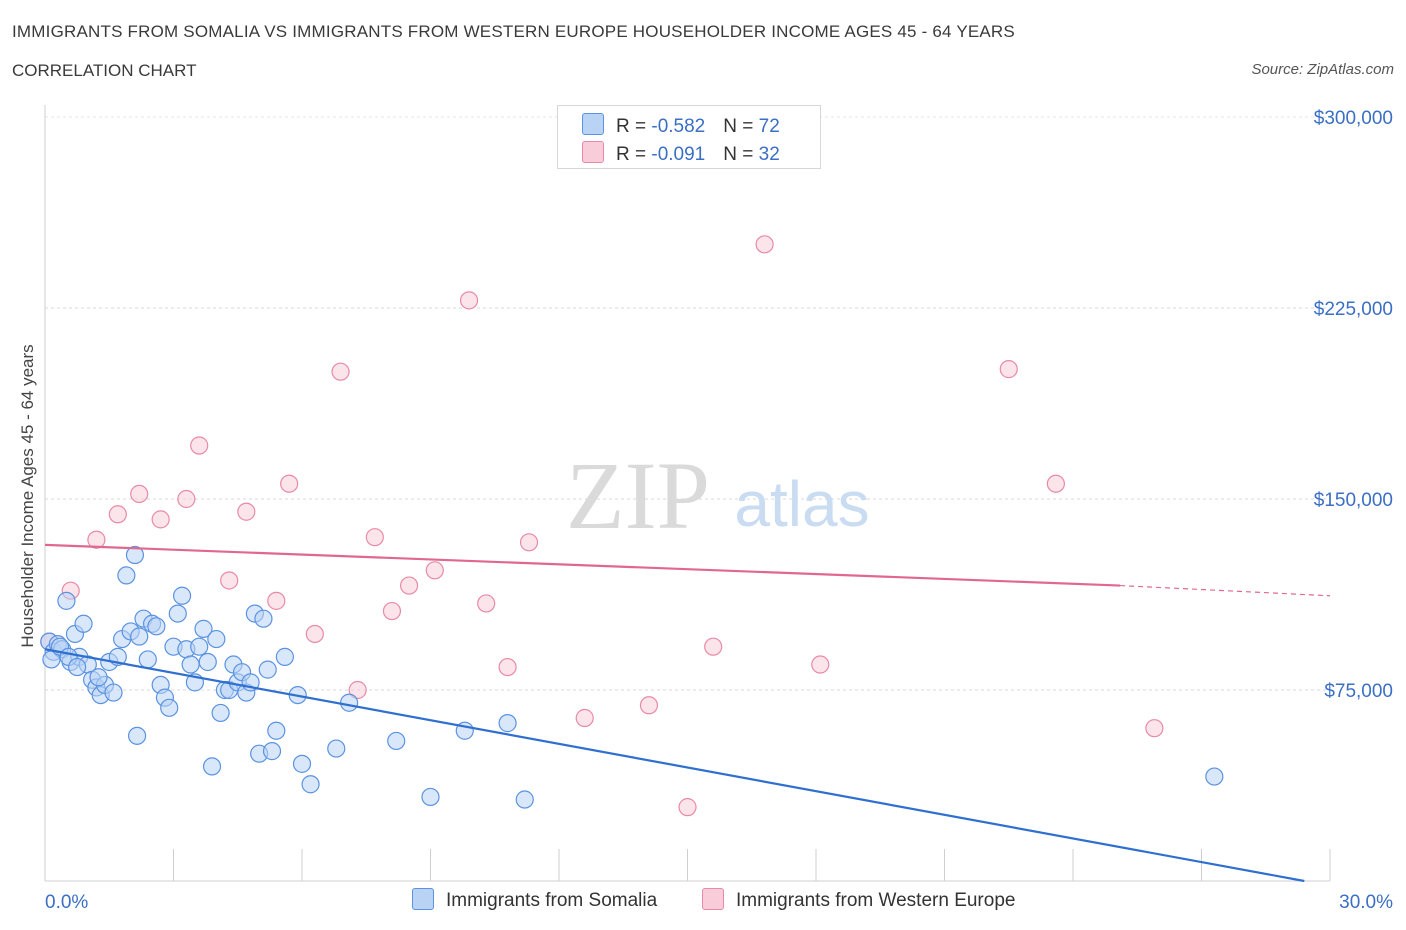 This screenshot has width=1406, height=930. I want to click on correlation-legend: R = -0.582 N = 72 R = -0.091 N = 32, so click(689, 137).